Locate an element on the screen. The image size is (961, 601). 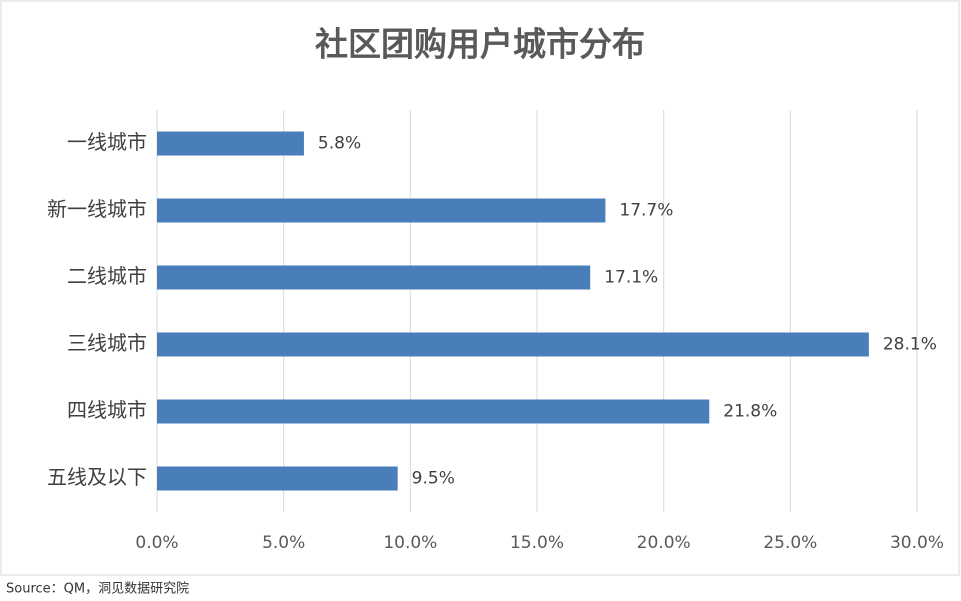
x-tick-label: 10.0% is located at coordinates (410, 543).